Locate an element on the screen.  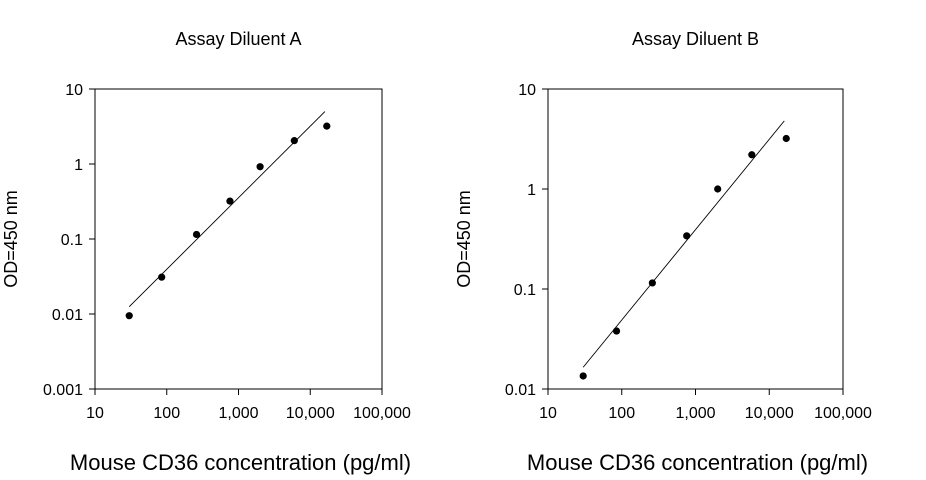
chart-title: Assay Diluent B is located at coordinates (695, 39).